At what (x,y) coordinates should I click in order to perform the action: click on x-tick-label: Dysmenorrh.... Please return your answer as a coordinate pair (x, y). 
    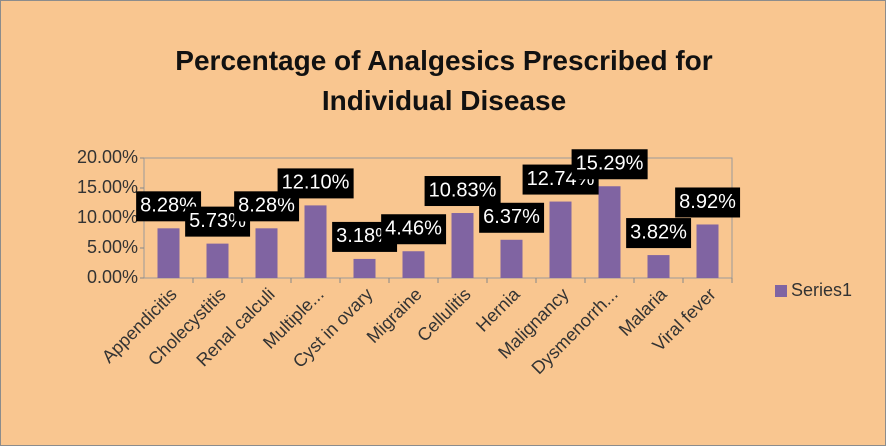
    Looking at the image, I should click on (575, 331).